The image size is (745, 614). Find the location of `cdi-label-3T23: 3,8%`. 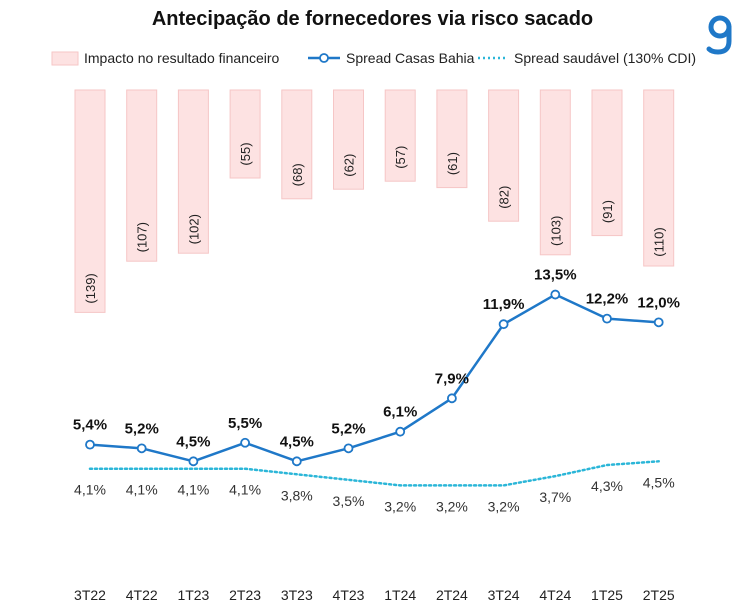

cdi-label-3T23: 3,8% is located at coordinates (297, 495).